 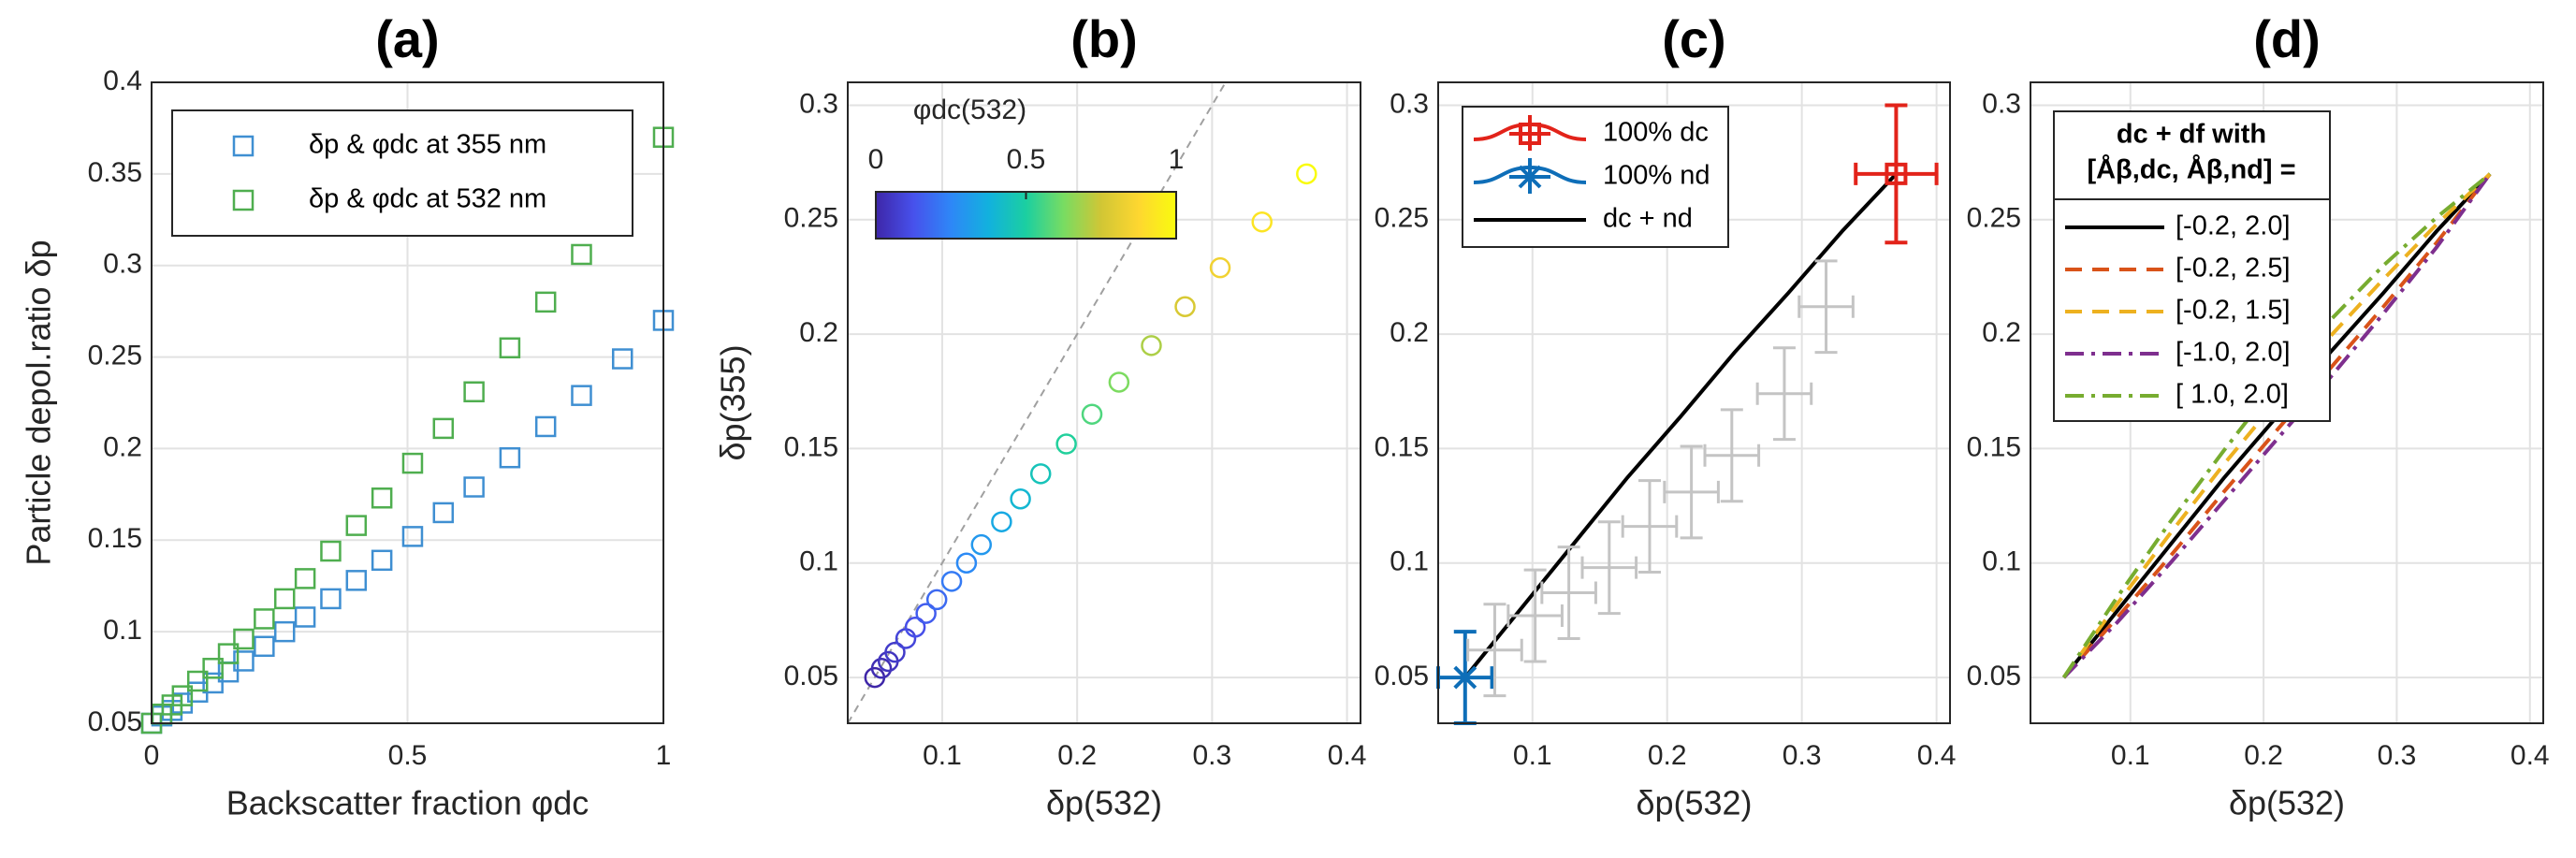 I want to click on colorbar-label: φdc(532), so click(x=969, y=110).